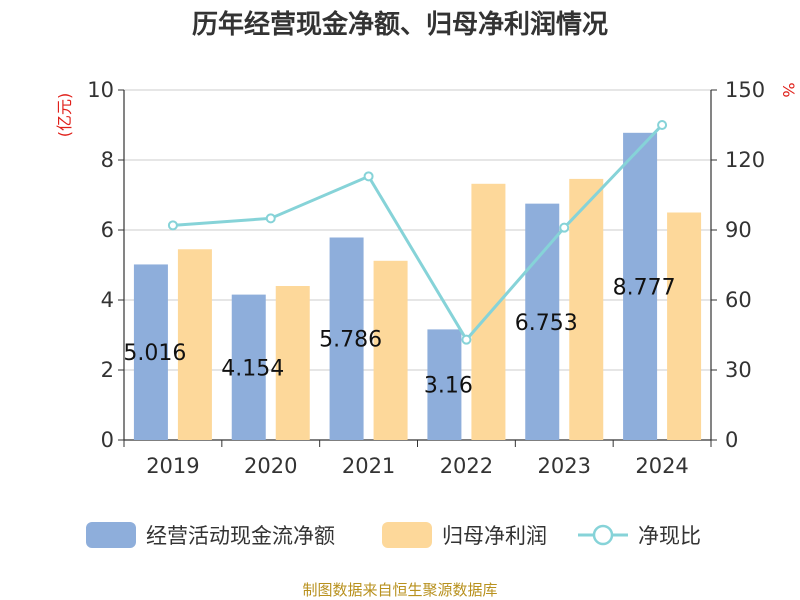  What do you see at coordinates (252, 368) in the screenshot?
I see `bar-data-label: 4.154` at bounding box center [252, 368].